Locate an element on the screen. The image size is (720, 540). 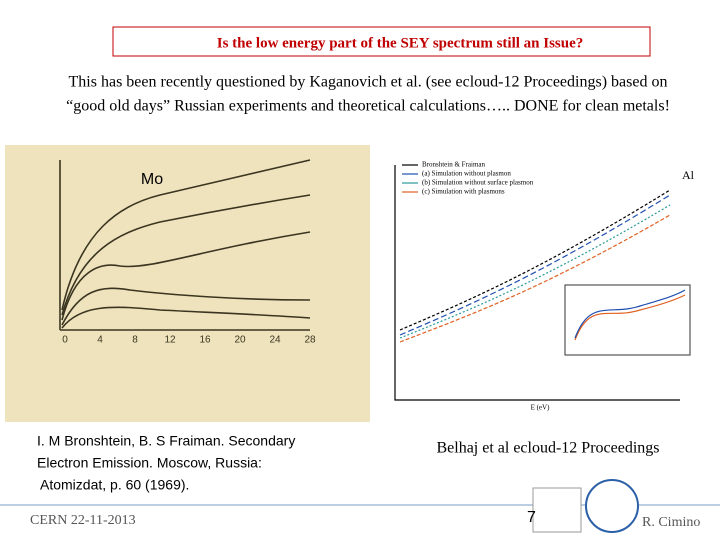
x-tick-label: 24 is located at coordinates (275, 340).